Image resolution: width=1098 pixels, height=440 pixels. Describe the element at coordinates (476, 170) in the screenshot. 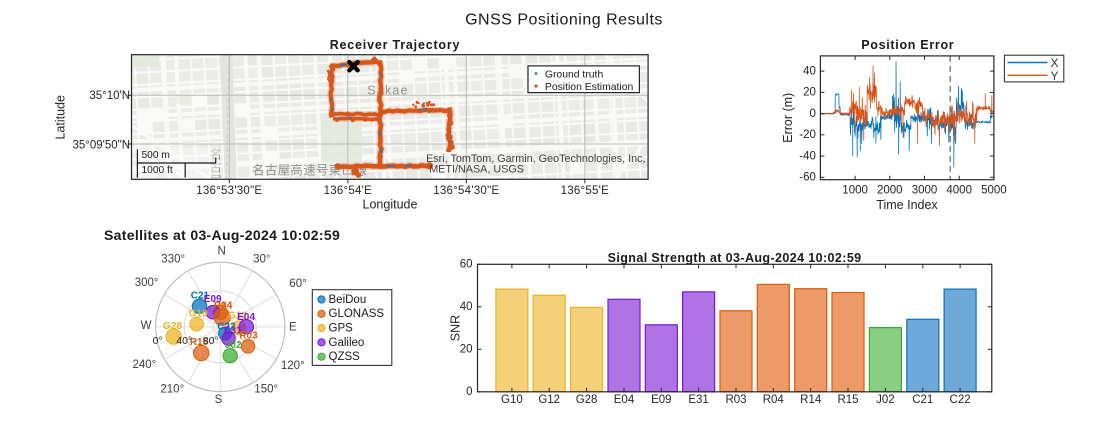

I see `svg-text: METI/NASA, USGS` at that location.